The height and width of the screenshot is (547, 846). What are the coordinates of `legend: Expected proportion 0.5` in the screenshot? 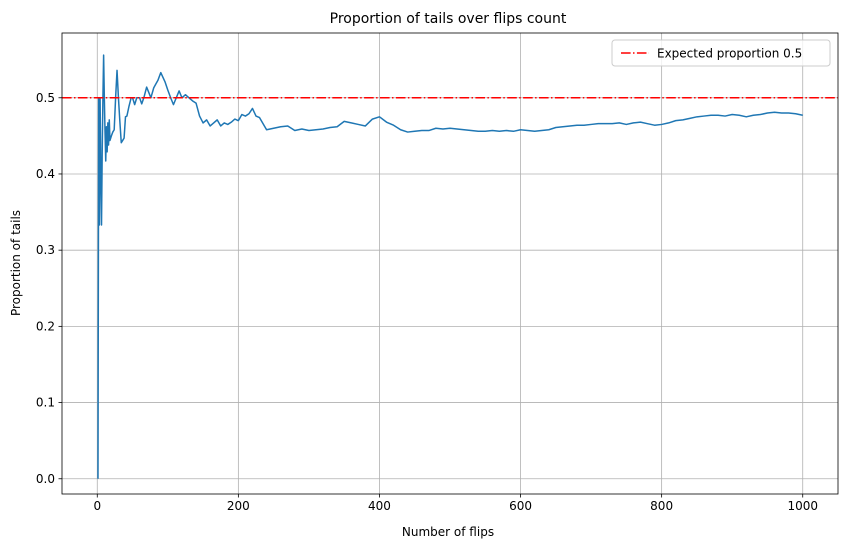 It's located at (721, 53).